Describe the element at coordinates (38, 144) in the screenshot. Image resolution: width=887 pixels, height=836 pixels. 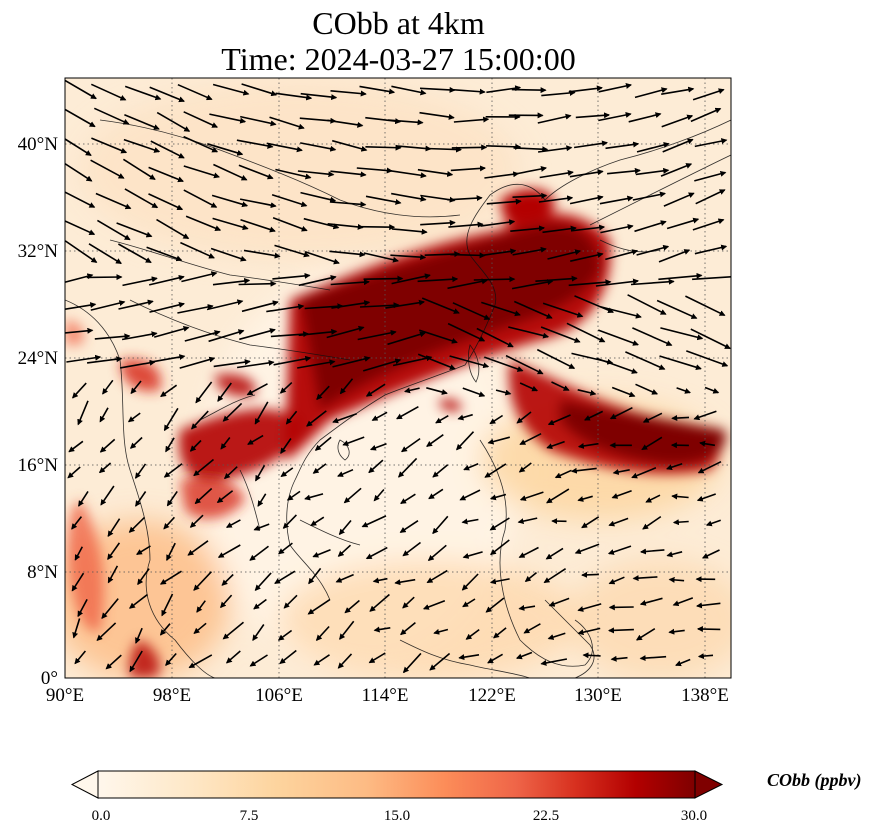
I see `lat-tick-label: 40°N` at that location.